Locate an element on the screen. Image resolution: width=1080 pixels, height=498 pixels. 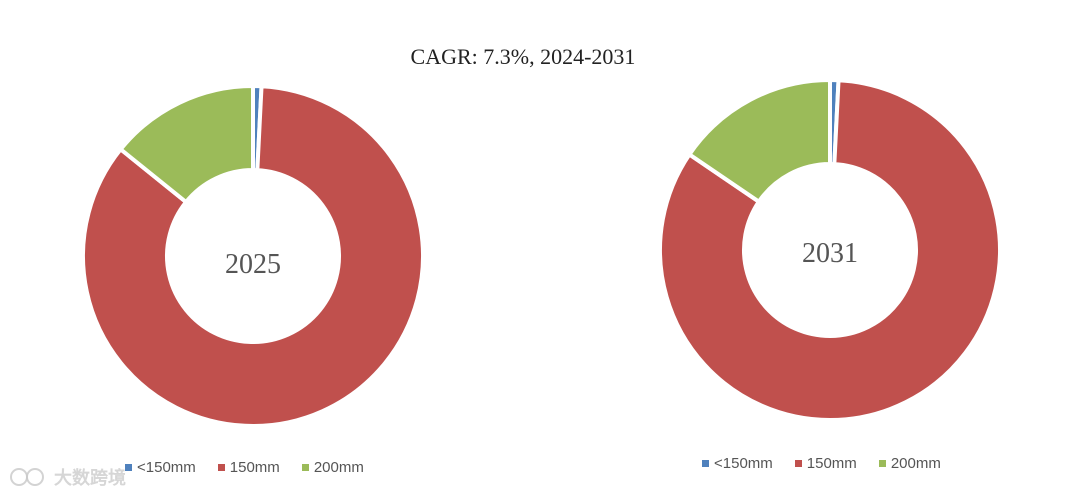
slice-200mm-2025 is located at coordinates (186, 144).